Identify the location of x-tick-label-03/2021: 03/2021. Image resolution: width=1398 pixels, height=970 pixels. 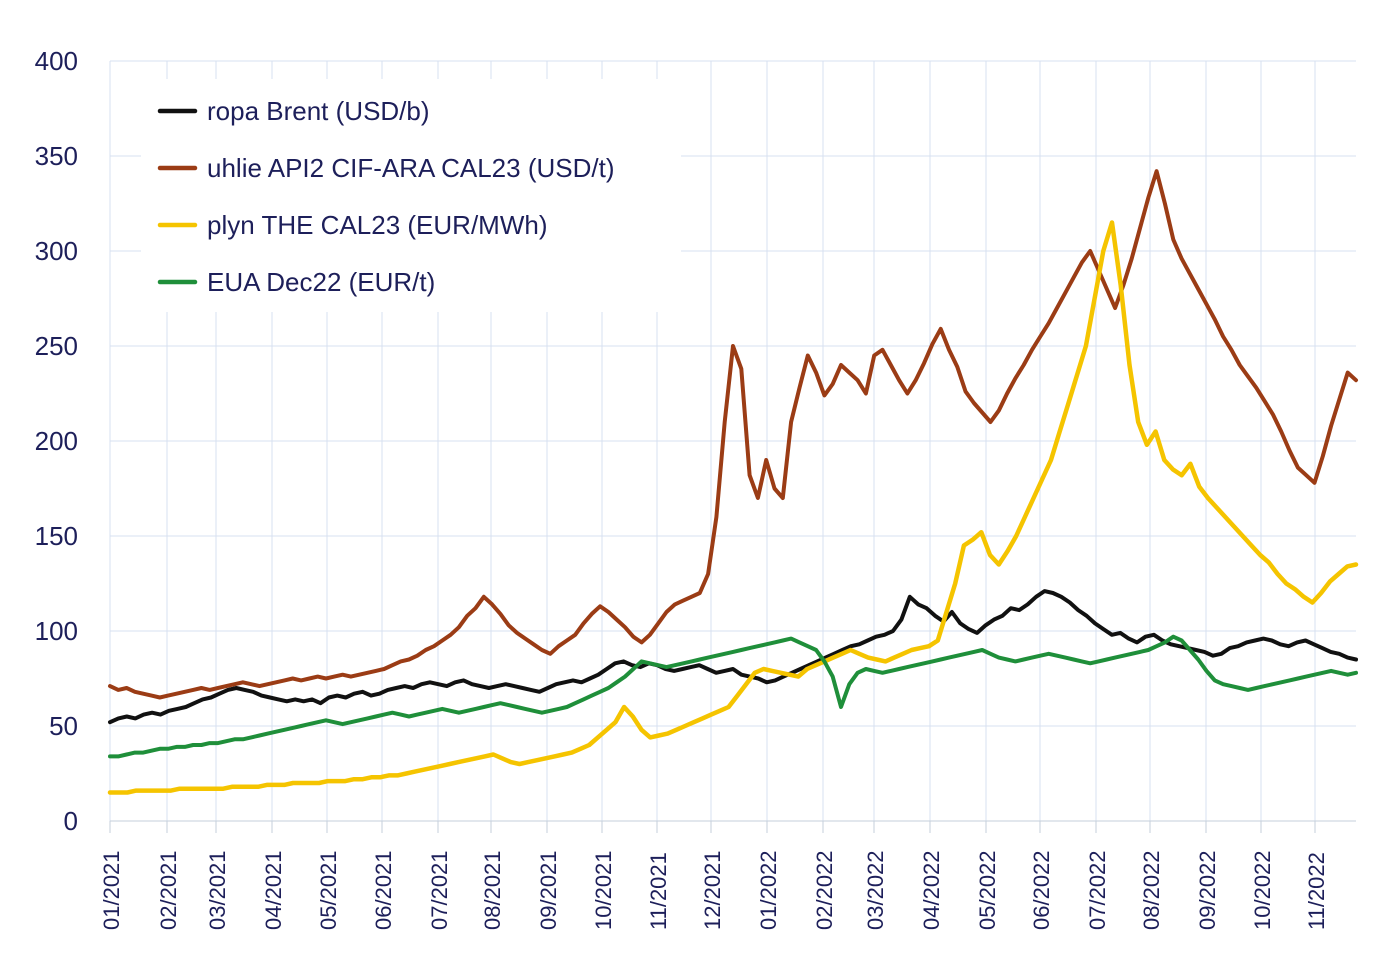
(217, 890).